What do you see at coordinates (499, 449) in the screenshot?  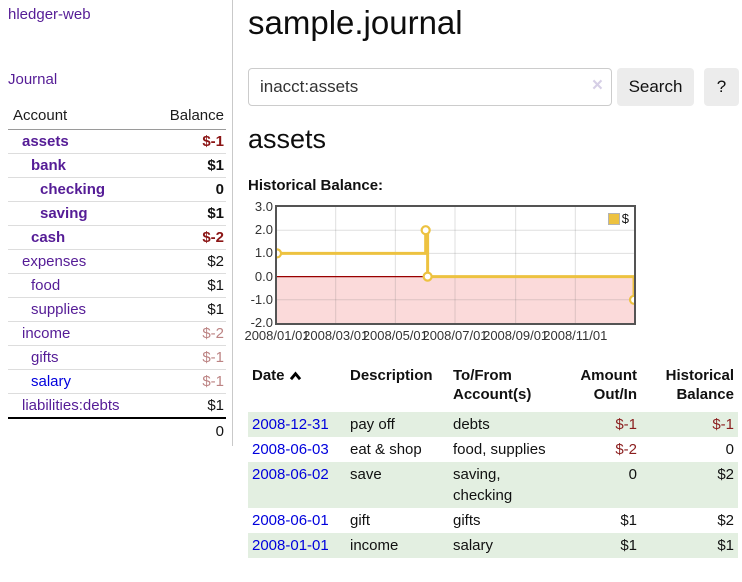 I see `transaction-accounts: food, supplies` at bounding box center [499, 449].